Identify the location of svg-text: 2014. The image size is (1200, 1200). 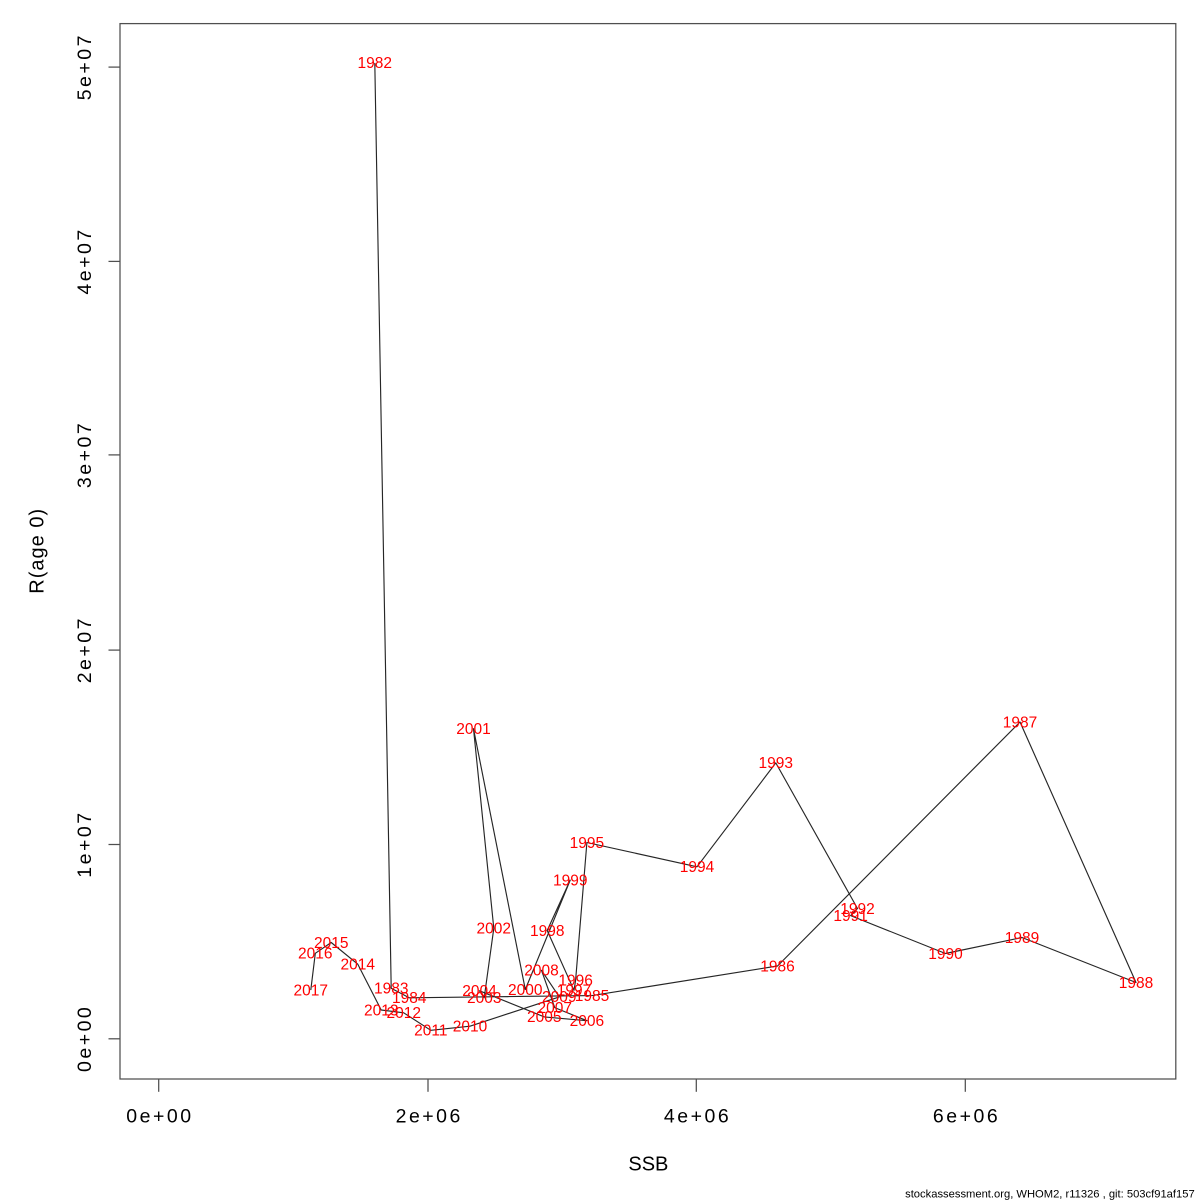
(358, 965).